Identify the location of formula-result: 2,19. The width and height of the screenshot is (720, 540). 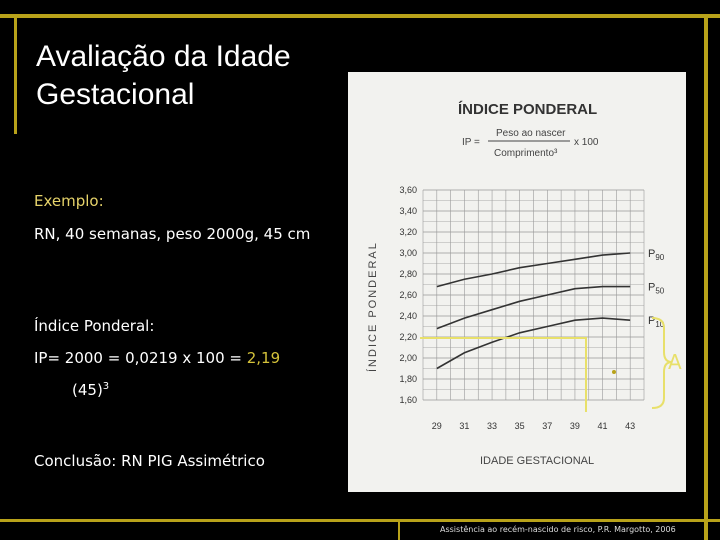
(263, 358).